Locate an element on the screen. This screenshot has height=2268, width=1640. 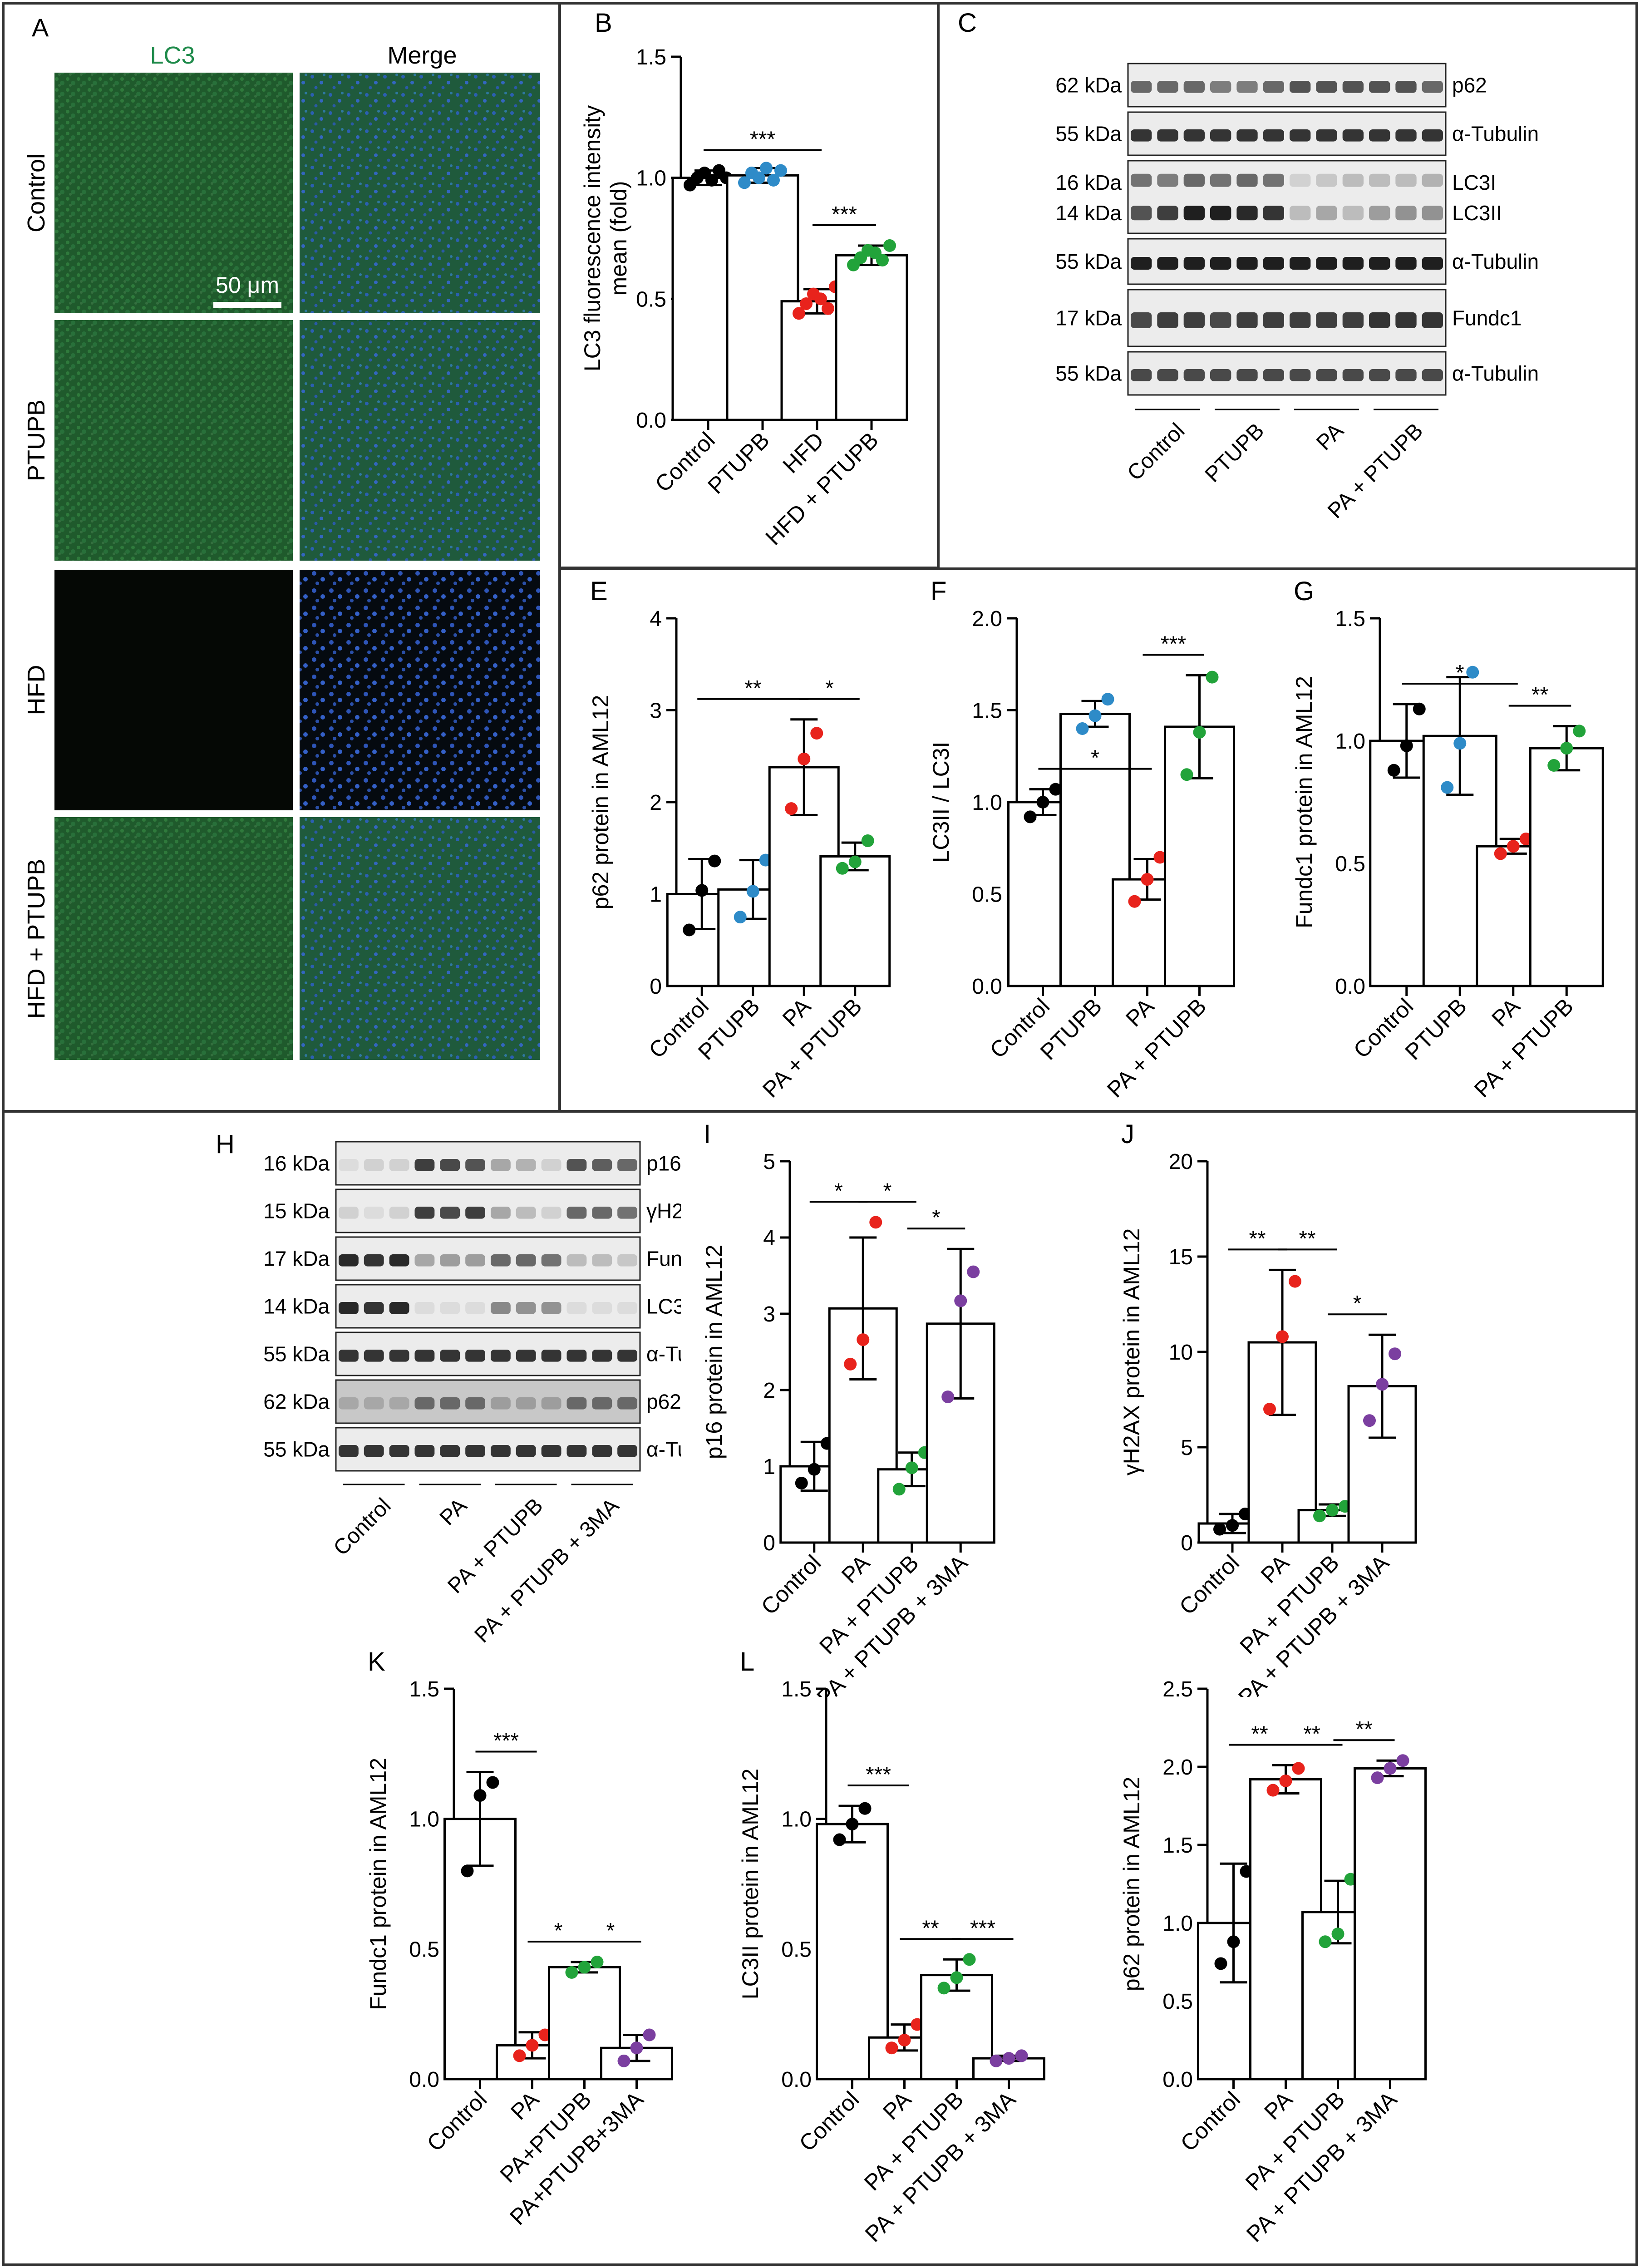
y-tick-label: 10 is located at coordinates (1181, 1353).